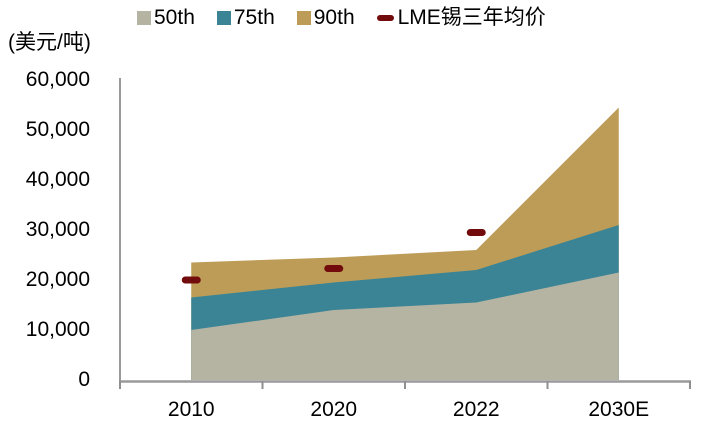  I want to click on legend-label: 90th, so click(334, 17).